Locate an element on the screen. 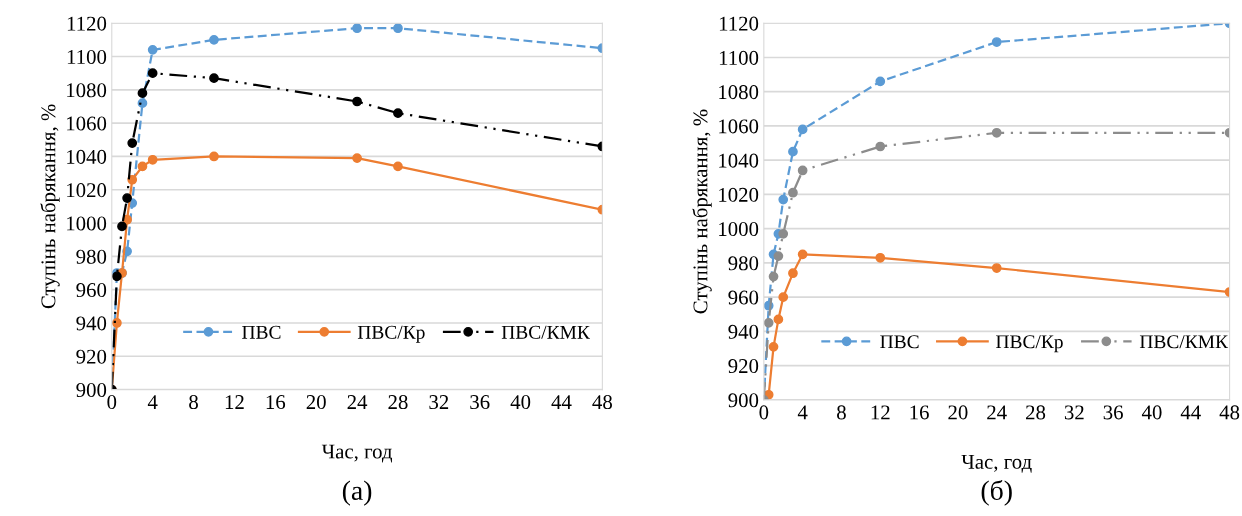 The height and width of the screenshot is (516, 1242). legend-label: ПВС is located at coordinates (899, 342).